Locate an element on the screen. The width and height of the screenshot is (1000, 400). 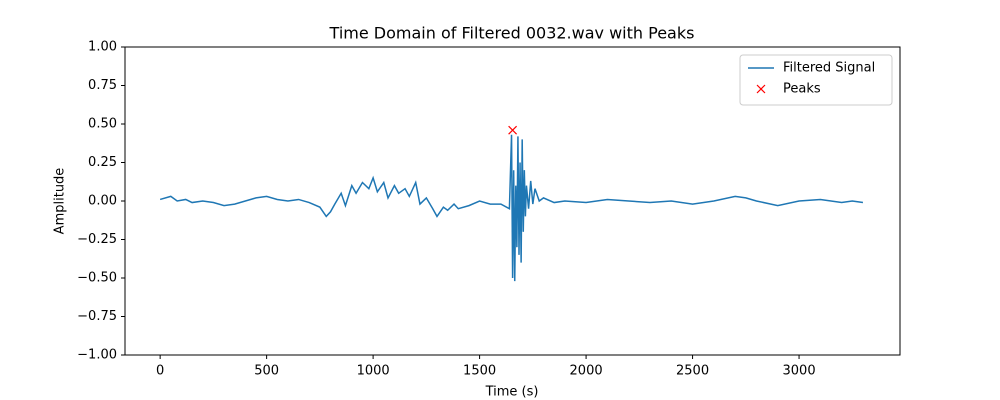
y-tick-label: −0.75 is located at coordinates (97, 316).